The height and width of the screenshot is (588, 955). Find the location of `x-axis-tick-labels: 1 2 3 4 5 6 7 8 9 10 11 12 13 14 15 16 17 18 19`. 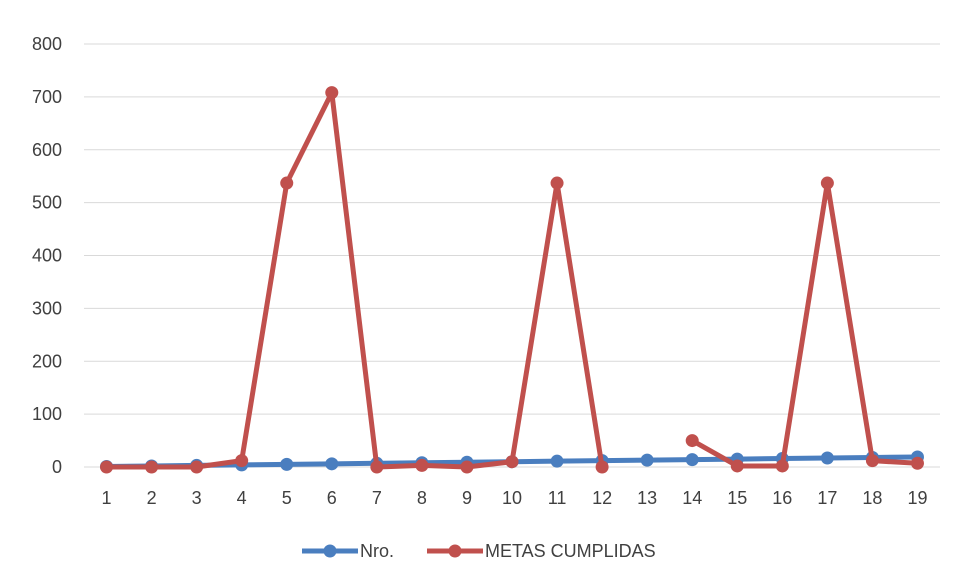

x-axis-tick-labels: 1 2 3 4 5 6 7 8 9 10 11 12 13 14 15 16 17 18 19 is located at coordinates (515, 498).